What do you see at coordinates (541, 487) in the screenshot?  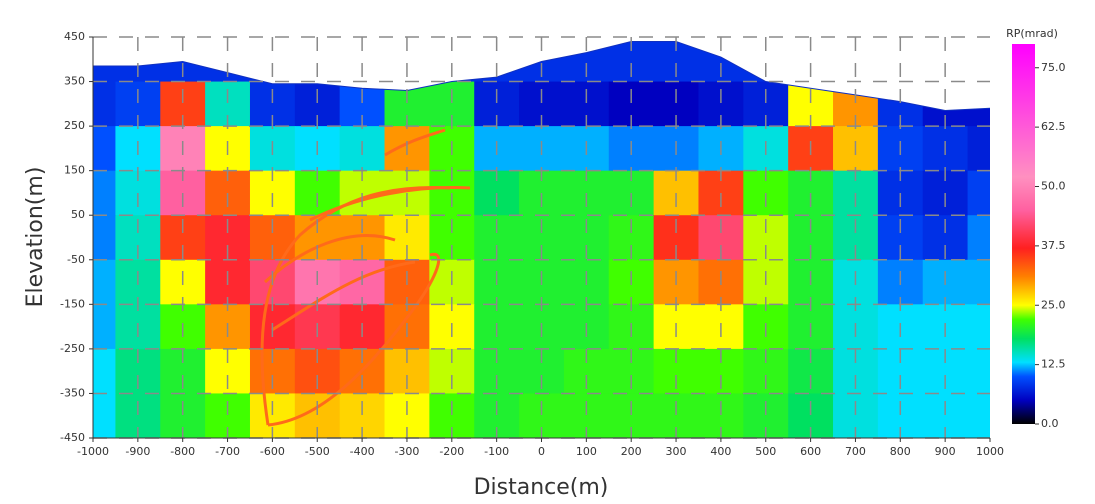 I see `x-axis-title: Distance(m)` at bounding box center [541, 487].